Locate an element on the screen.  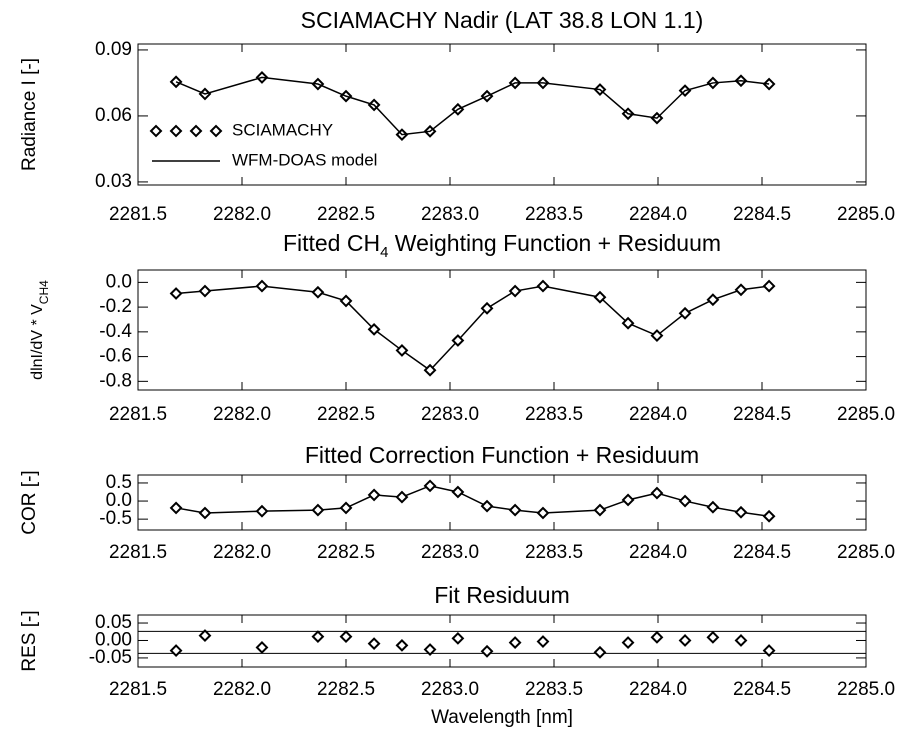
y-tick-label: 0.06 is located at coordinates (113, 115).